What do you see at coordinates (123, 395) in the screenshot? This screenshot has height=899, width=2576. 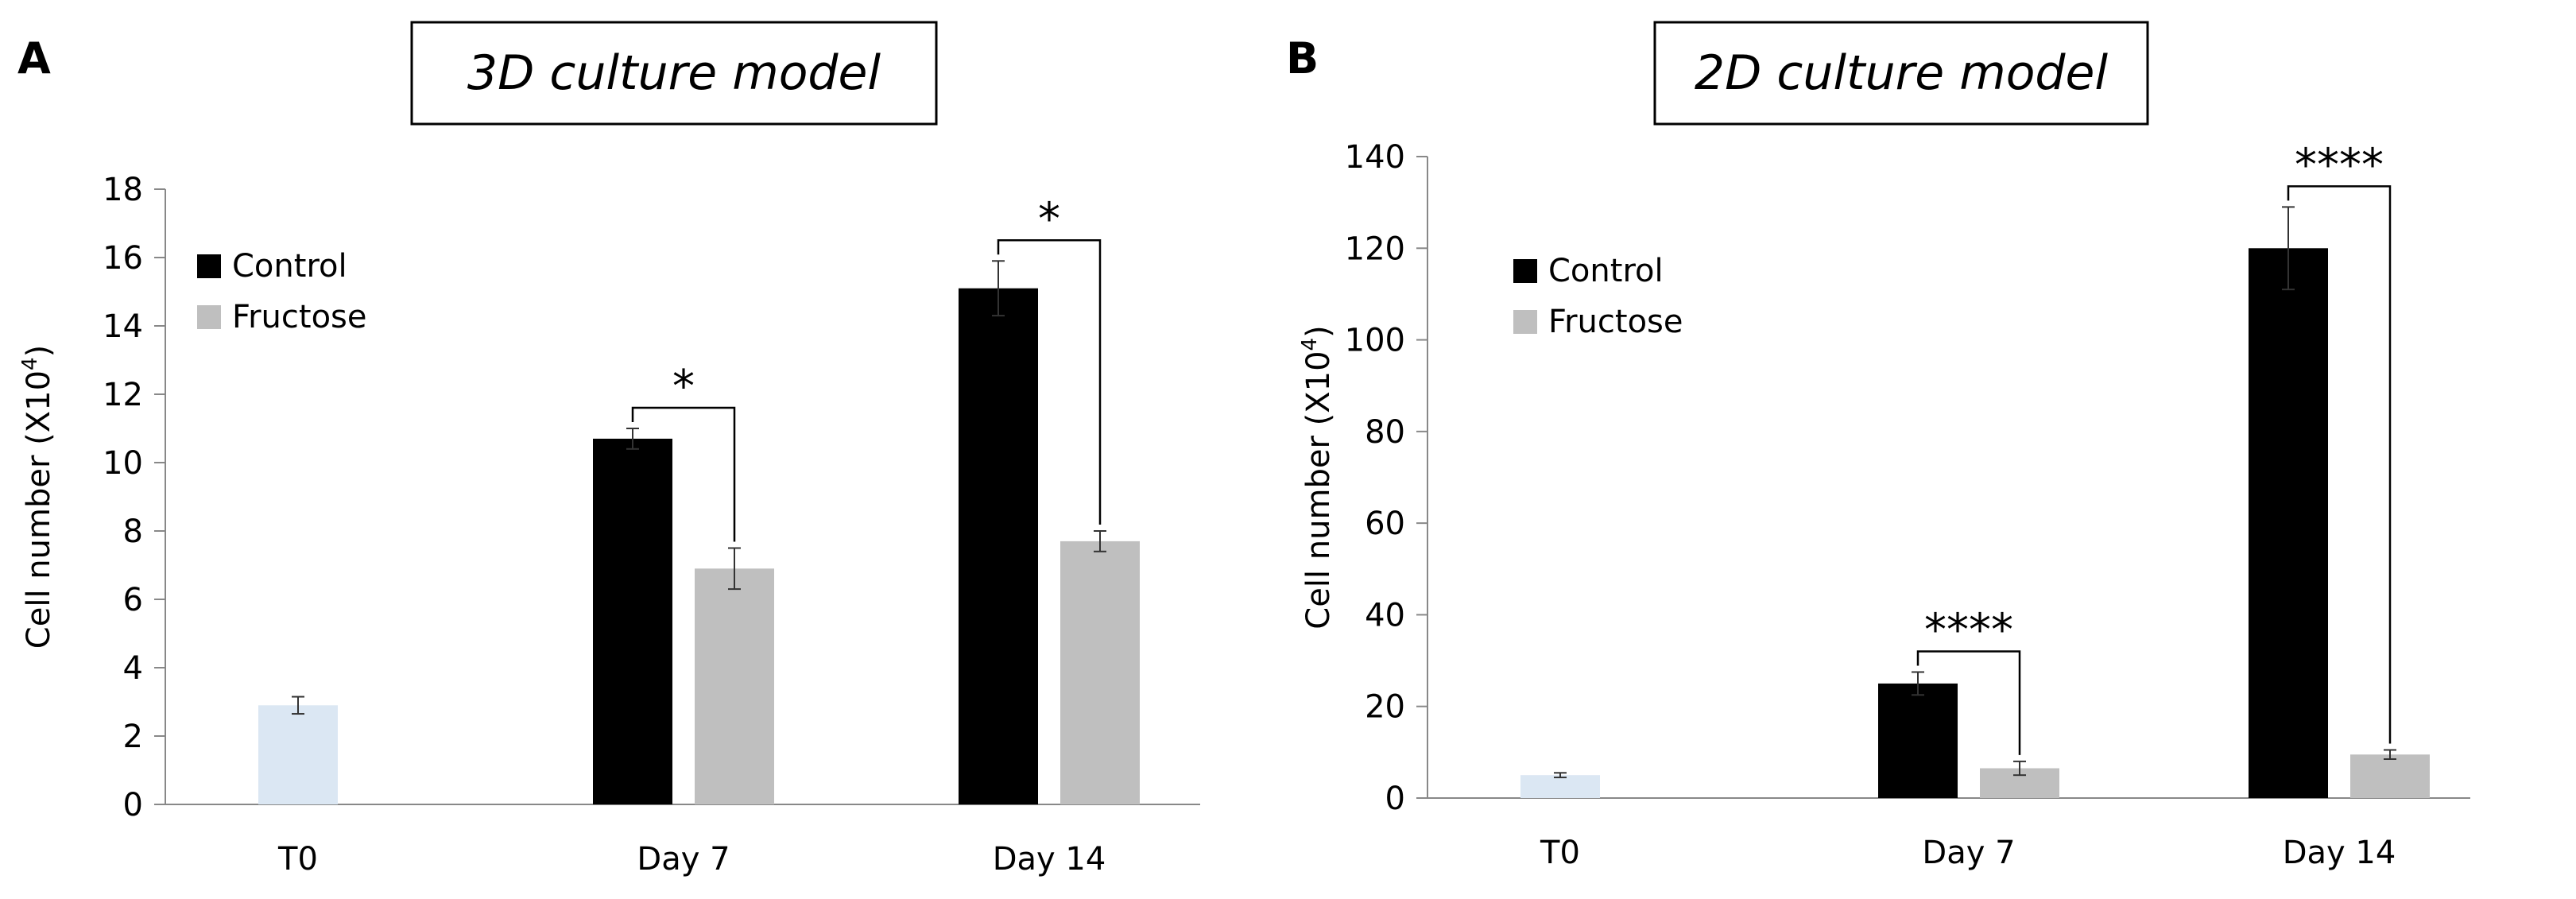 I see `y-tick-label: 12` at bounding box center [123, 395].